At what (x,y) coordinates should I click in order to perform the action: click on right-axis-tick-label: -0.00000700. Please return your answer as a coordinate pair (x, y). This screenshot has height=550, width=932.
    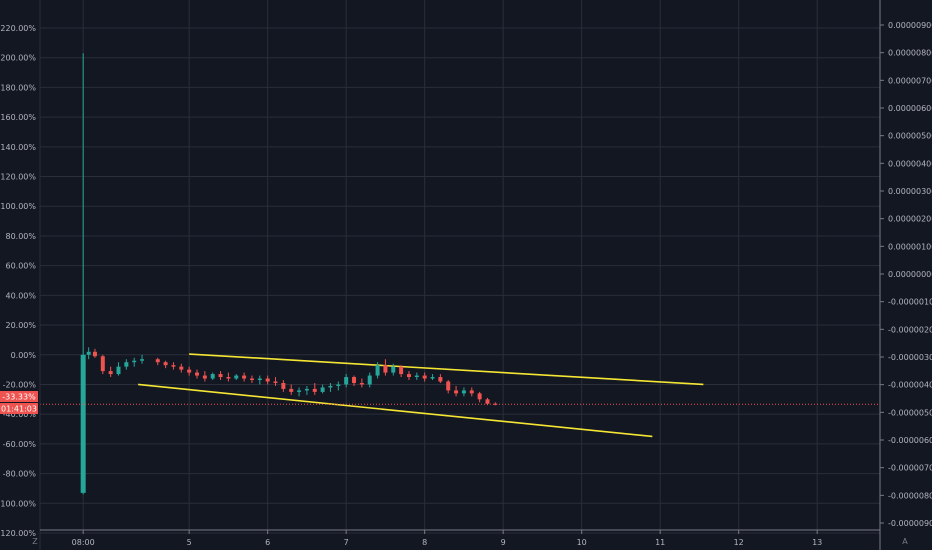
    Looking at the image, I should click on (910, 468).